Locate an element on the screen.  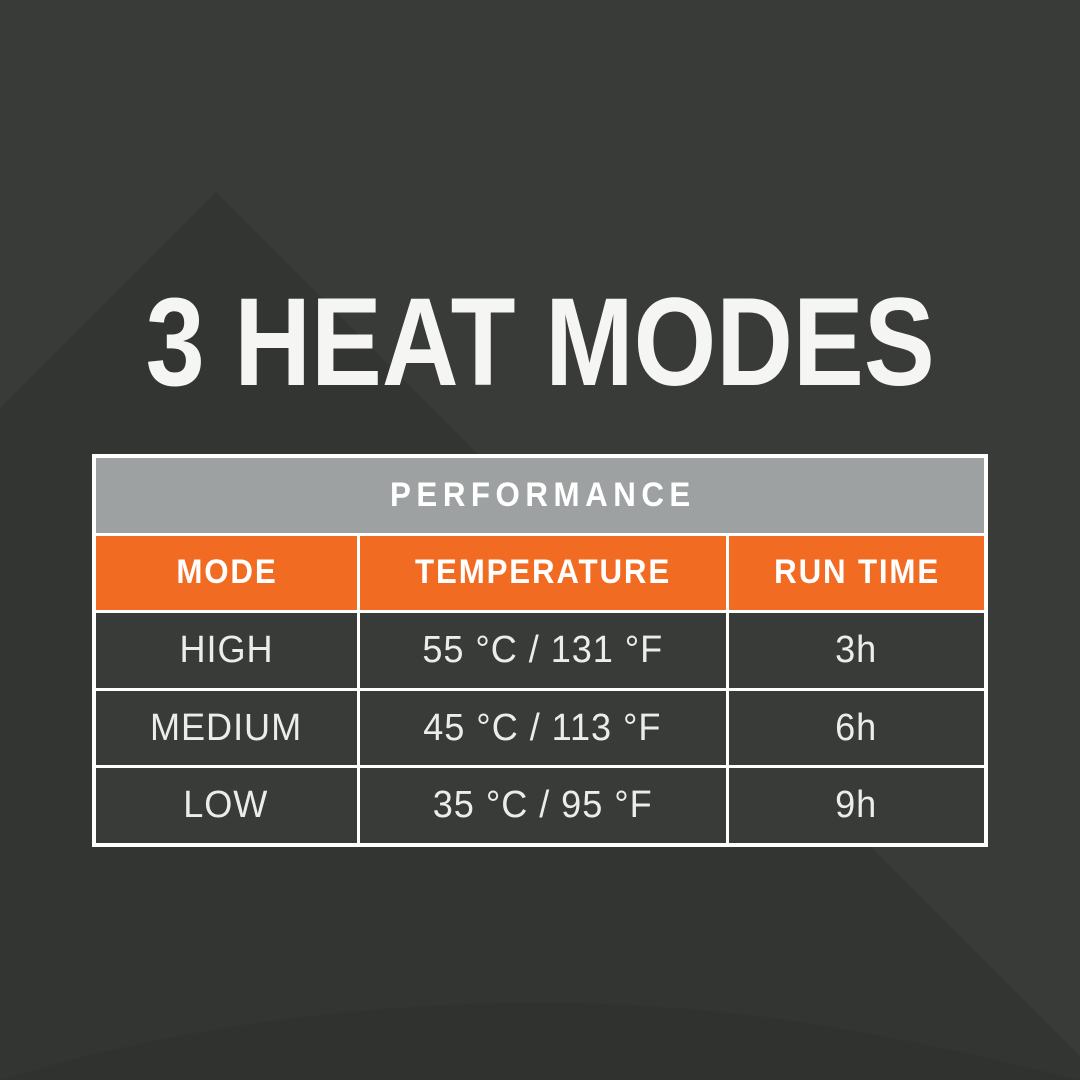
table-row-low-mode-cell: LOW is located at coordinates (226, 805).